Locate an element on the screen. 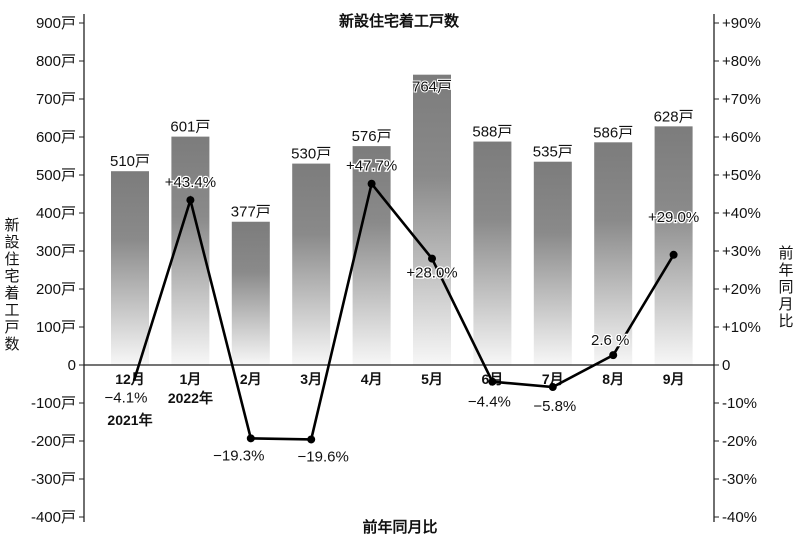 The width and height of the screenshot is (800, 547). svg-text: 戸 is located at coordinates (11, 327).